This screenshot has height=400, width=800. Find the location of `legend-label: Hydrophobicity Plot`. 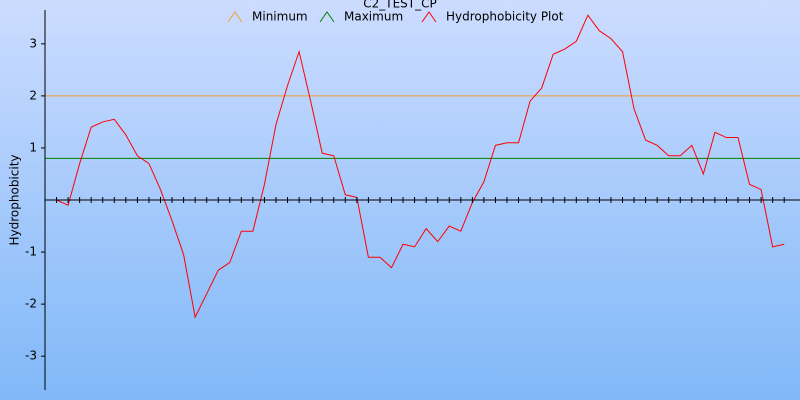

legend-label: Hydrophobicity Plot is located at coordinates (505, 17).